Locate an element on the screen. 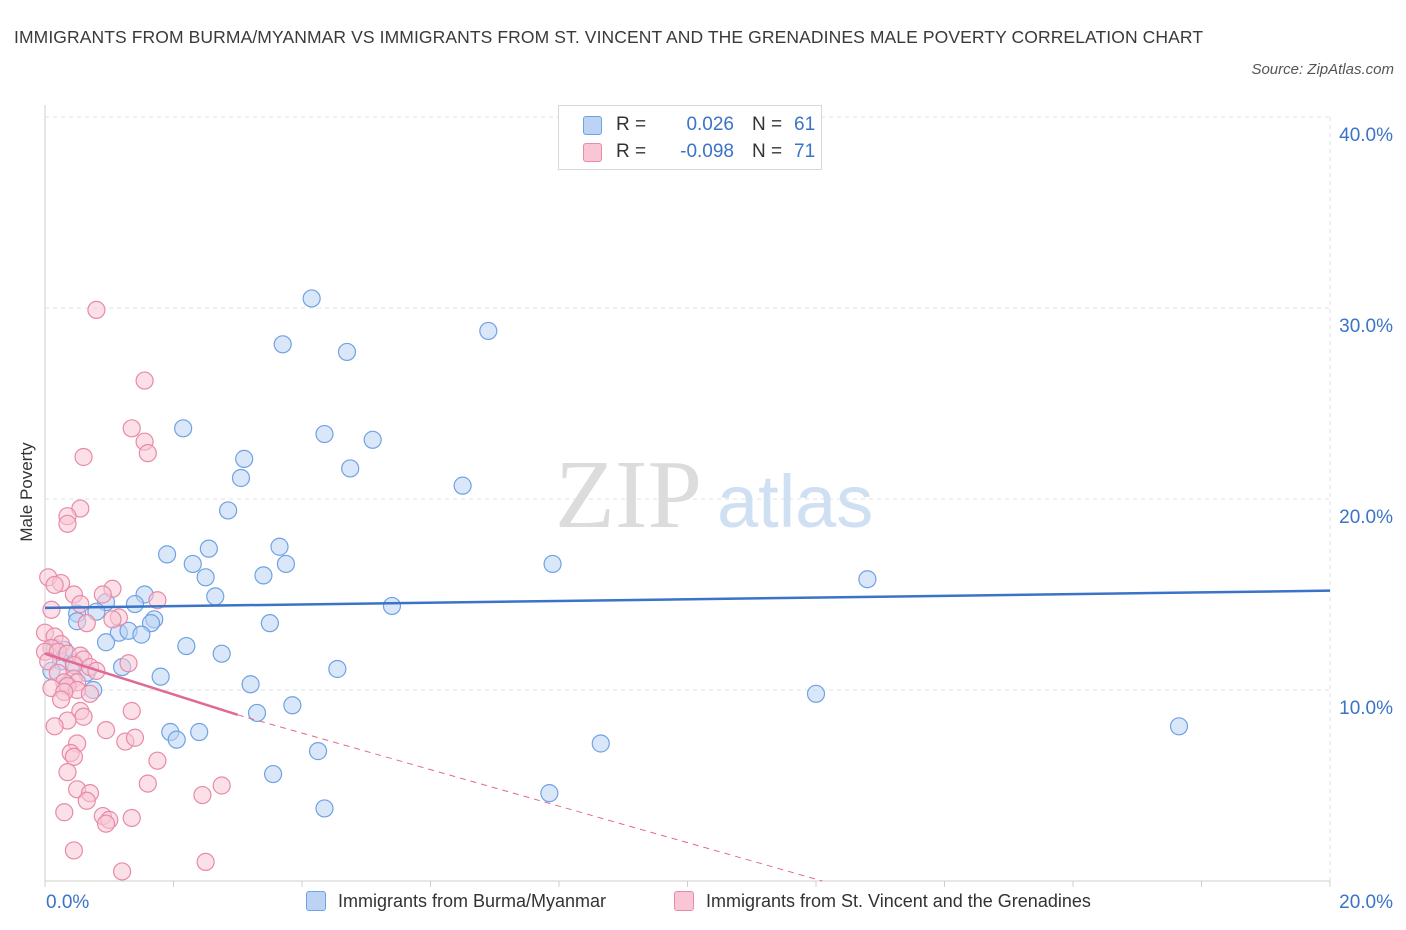 This screenshot has height=930, width=1406. stats-legend: R = 0.026 N = 61 R = -0.098 N = 71 is located at coordinates (690, 137).